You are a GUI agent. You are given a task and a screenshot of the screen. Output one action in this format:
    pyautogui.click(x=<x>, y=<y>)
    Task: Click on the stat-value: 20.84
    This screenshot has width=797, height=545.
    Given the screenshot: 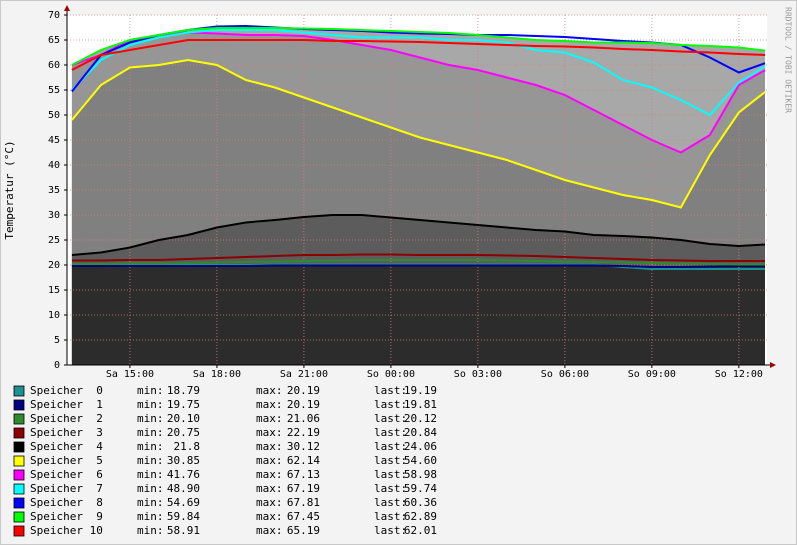 What is the action you would take?
    pyautogui.click(x=420, y=432)
    